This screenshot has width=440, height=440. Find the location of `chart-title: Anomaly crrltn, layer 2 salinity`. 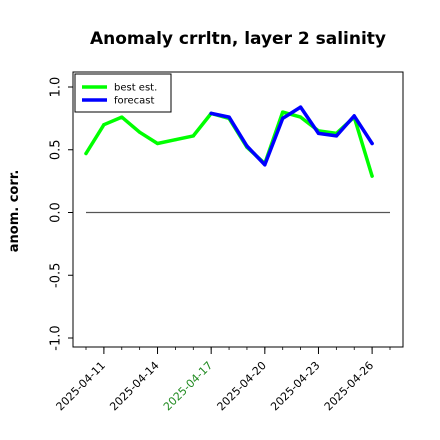

chart-title: Anomaly crrltn, layer 2 salinity is located at coordinates (238, 39).